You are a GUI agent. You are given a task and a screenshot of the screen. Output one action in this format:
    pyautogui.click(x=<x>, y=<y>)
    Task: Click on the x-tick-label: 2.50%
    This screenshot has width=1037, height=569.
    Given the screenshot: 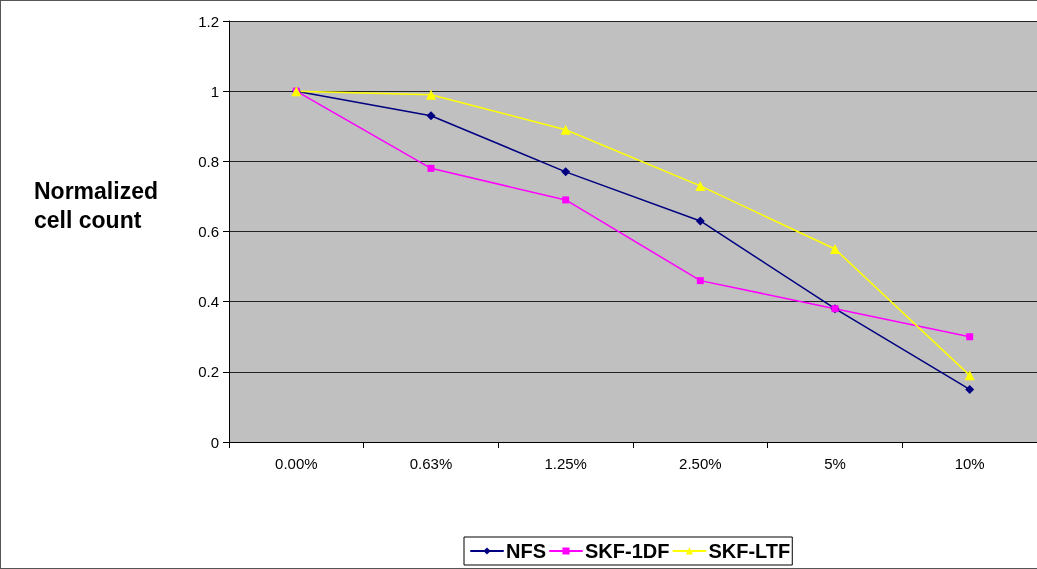 What is the action you would take?
    pyautogui.click(x=700, y=463)
    